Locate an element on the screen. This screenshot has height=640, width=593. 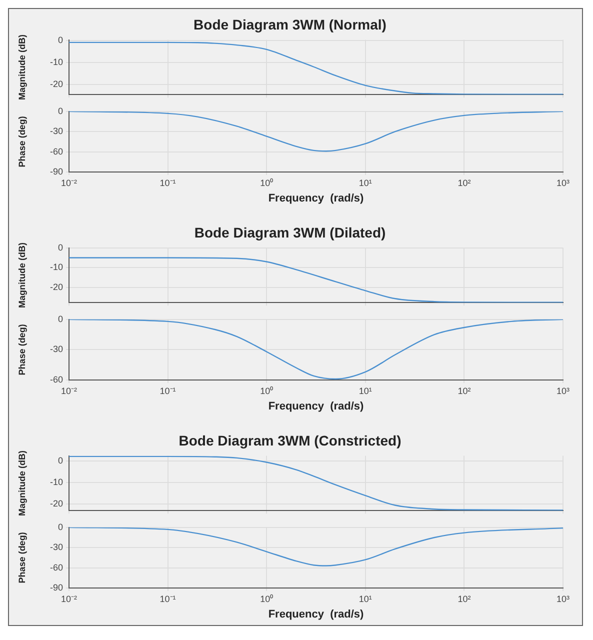
chart-title: Bode Diagram 3WM (Dilated) is located at coordinates (290, 232).